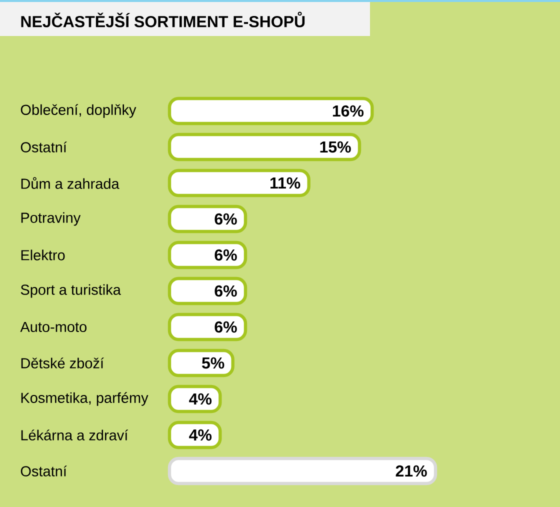  What do you see at coordinates (43, 255) in the screenshot?
I see `y-tick-label: Elektro` at bounding box center [43, 255].